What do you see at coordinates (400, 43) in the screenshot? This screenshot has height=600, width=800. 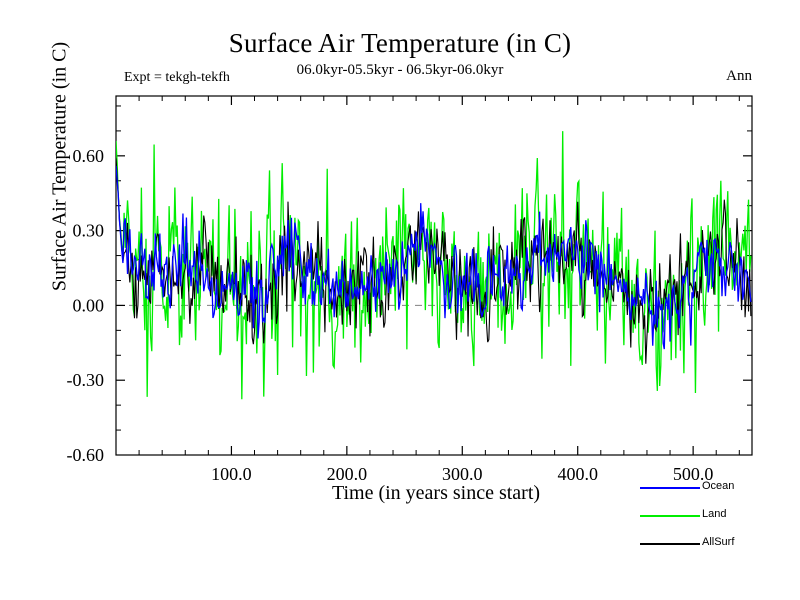 I see `page-title: Surface Air Temperature (in C)` at bounding box center [400, 43].